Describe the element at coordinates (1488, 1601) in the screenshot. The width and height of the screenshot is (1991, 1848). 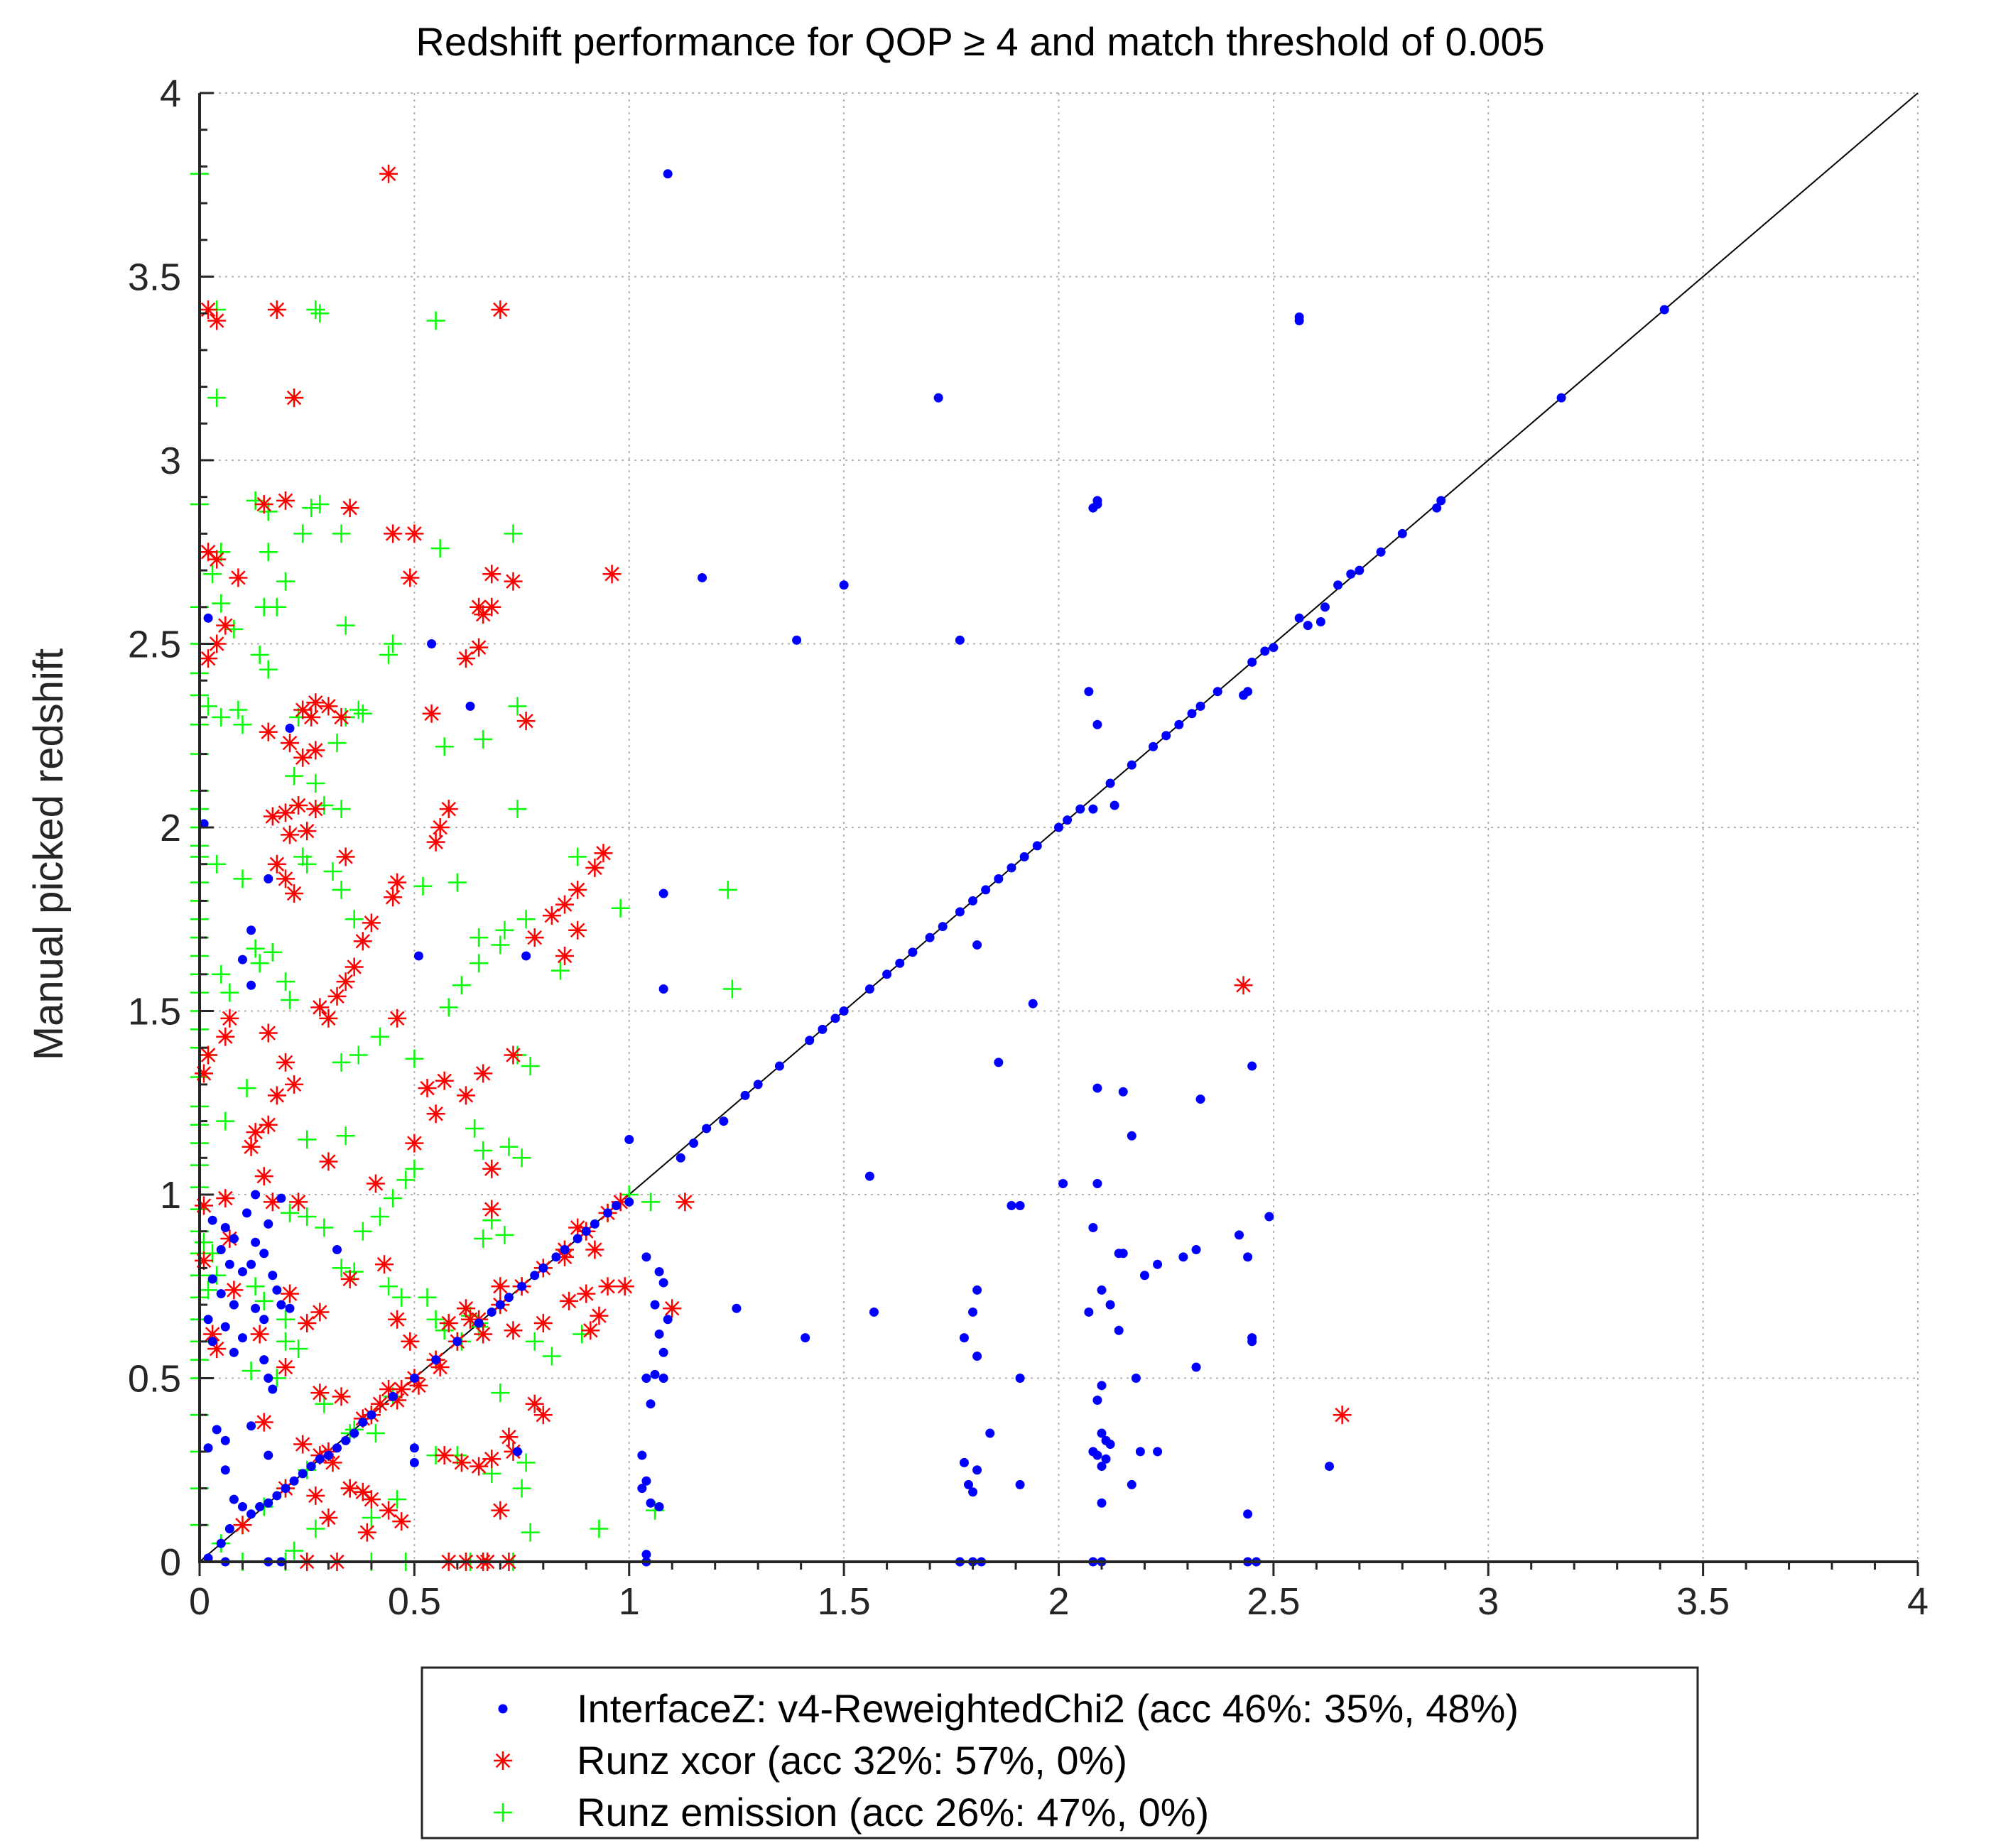
I see `x-tick-label: 3` at that location.